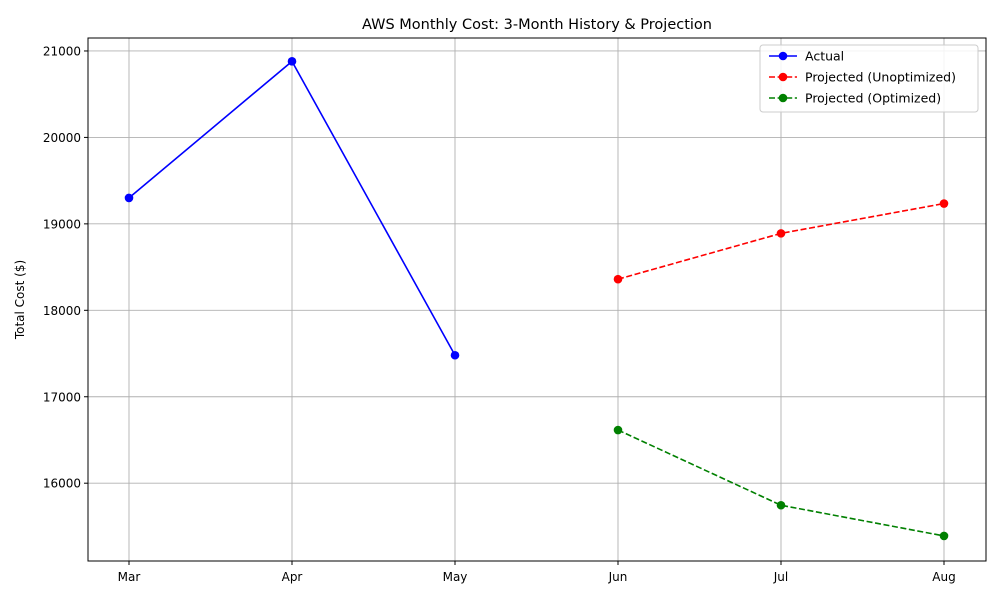  I want to click on y-tick-label: 16000, so click(62, 484).